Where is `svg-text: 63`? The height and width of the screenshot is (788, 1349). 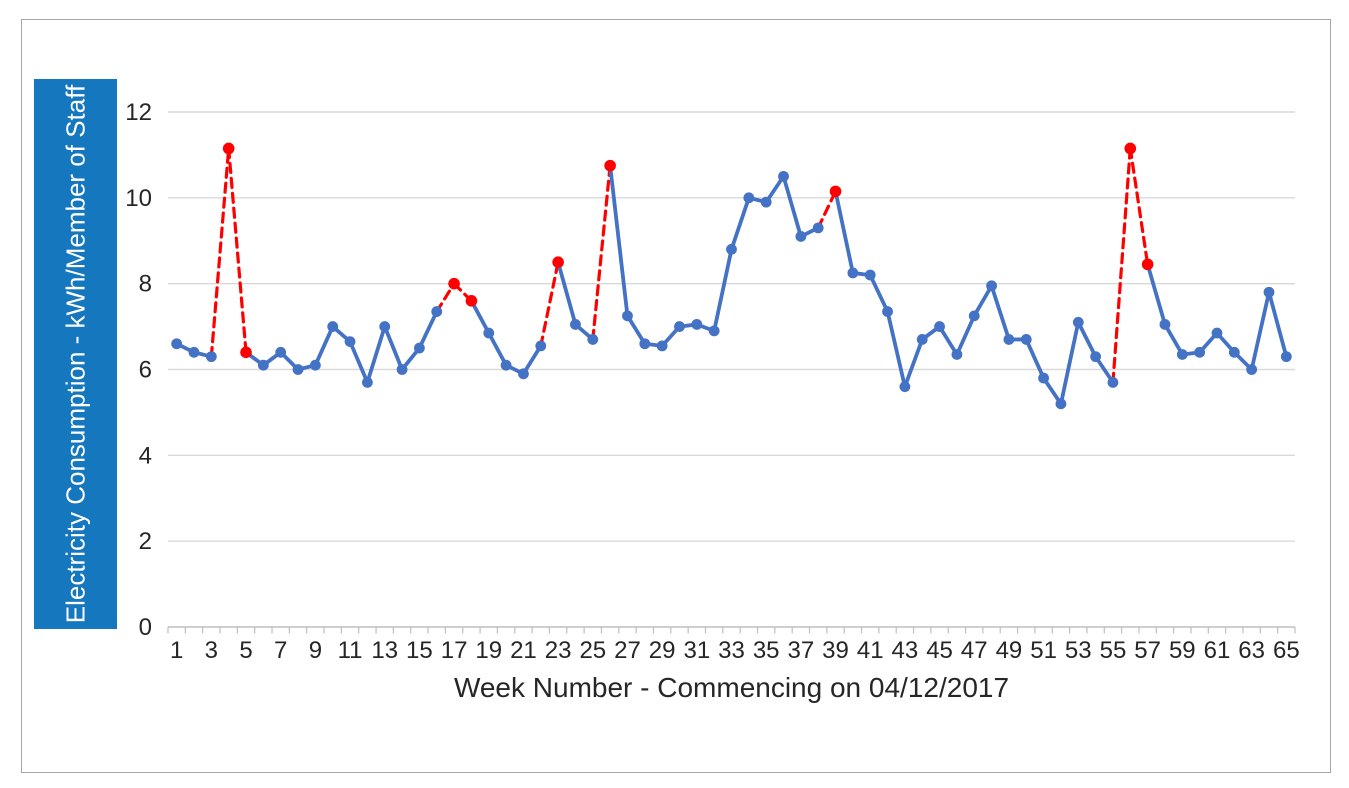
svg-text: 63 is located at coordinates (1251, 650).